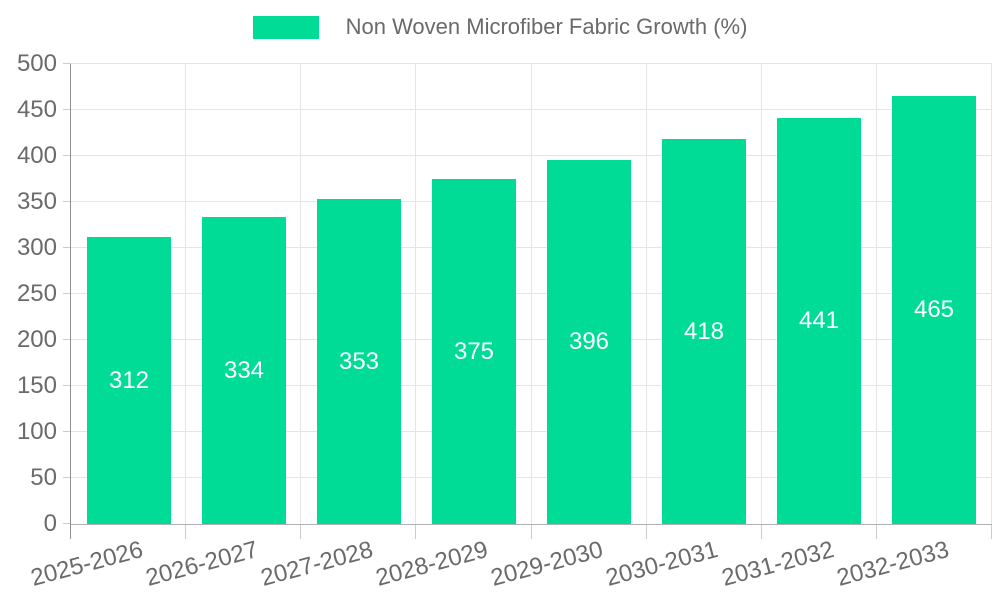  Describe the element at coordinates (777, 564) in the screenshot. I see `x-axis-tick-label: 2031-2032` at that location.